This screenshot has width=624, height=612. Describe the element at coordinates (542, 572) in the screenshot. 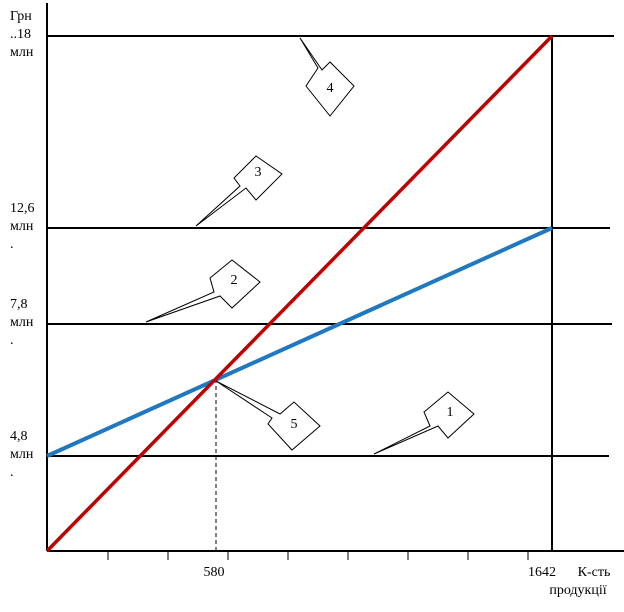

I see `x-tick-label-1642: 1642` at that location.